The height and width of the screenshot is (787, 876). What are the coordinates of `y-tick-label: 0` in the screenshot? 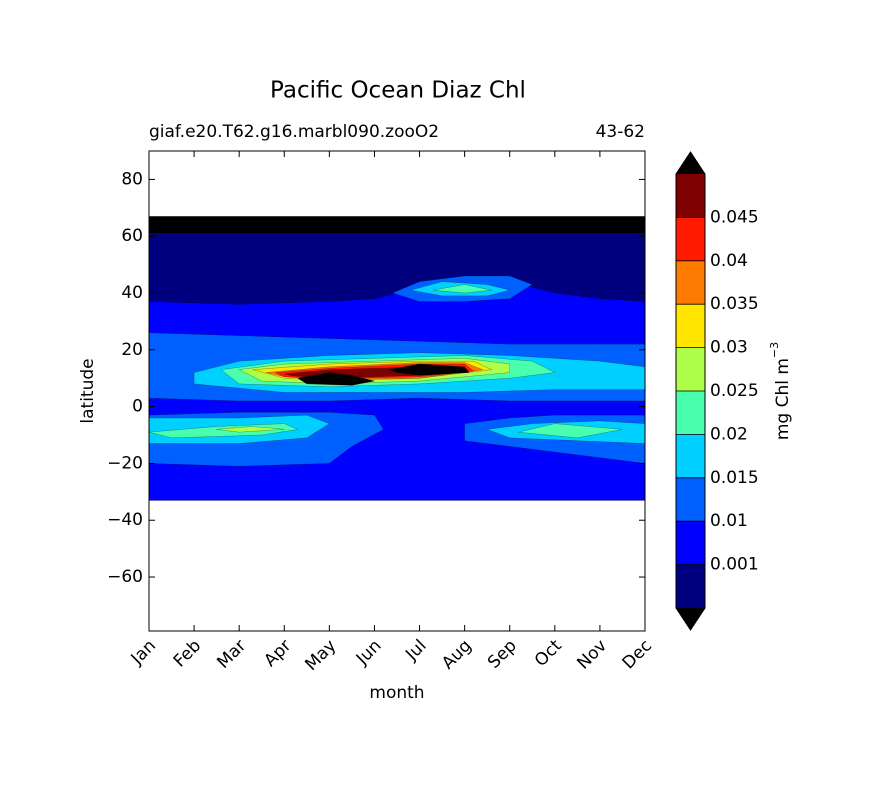 It's located at (137, 407).